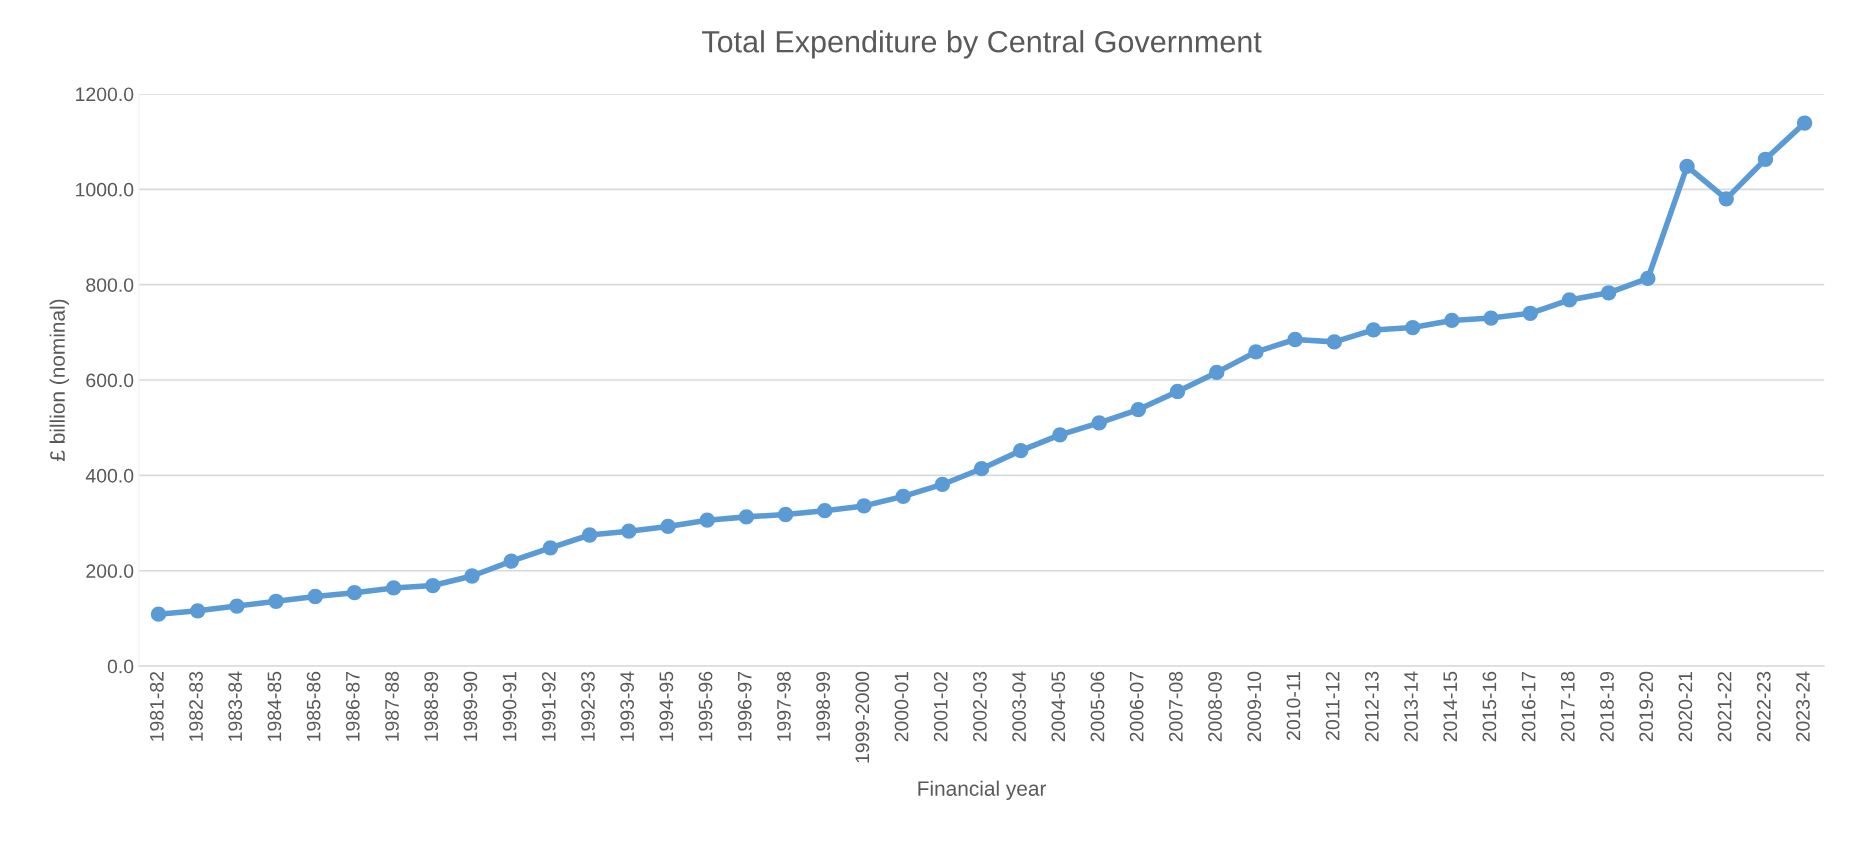 The height and width of the screenshot is (854, 1852). What do you see at coordinates (1685, 706) in the screenshot?
I see `x-tick-label: 2020-21` at bounding box center [1685, 706].